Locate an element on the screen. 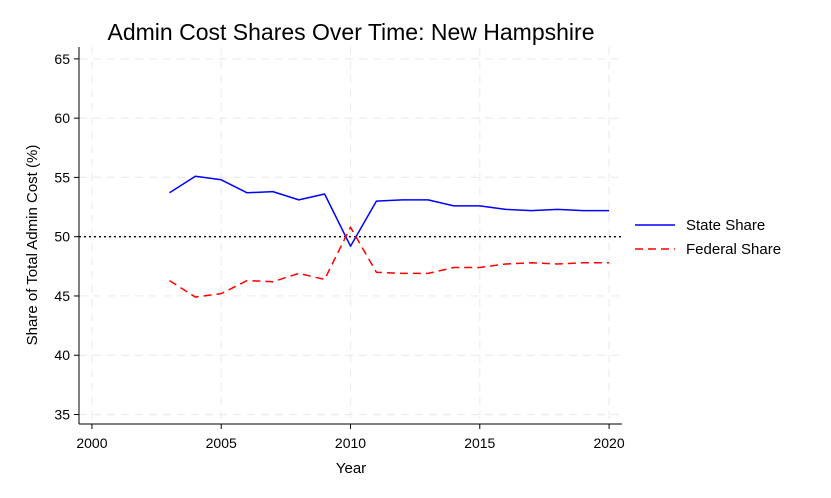 The image size is (831, 498). x-tick-label: 2015 is located at coordinates (479, 443).